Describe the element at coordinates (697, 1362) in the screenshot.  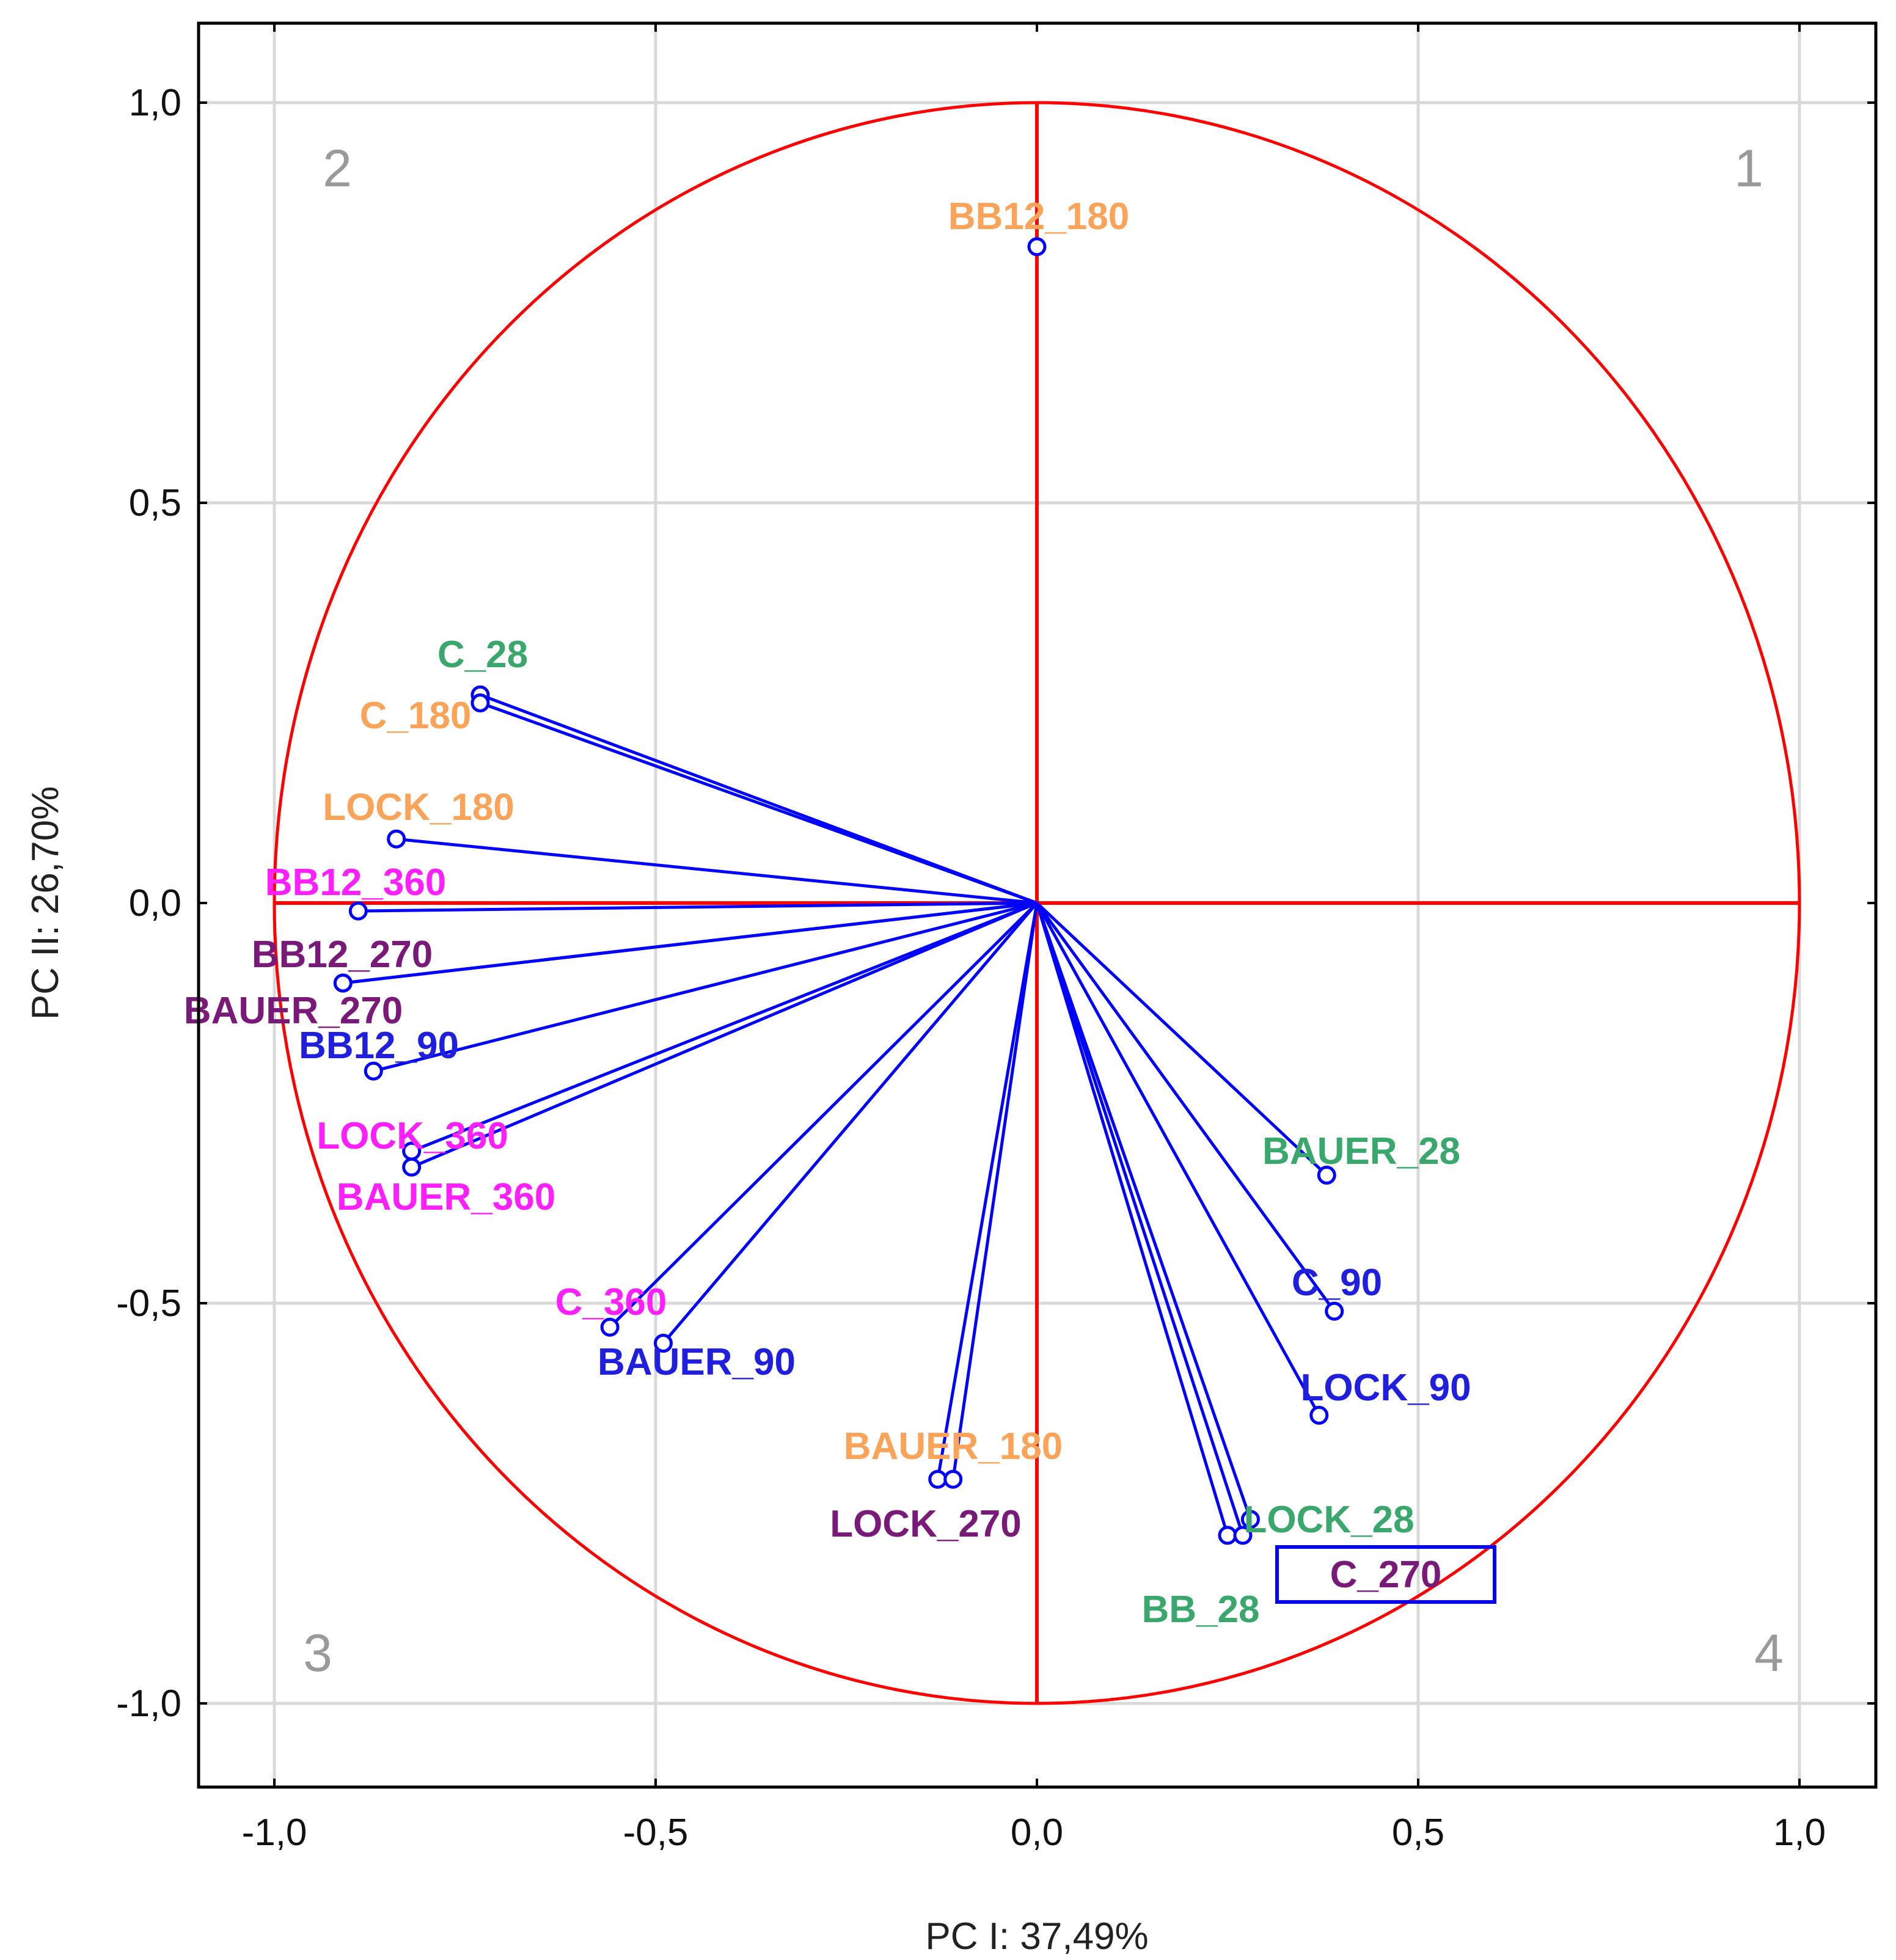
I see `point-label-bauer_90: BAUER_90` at that location.